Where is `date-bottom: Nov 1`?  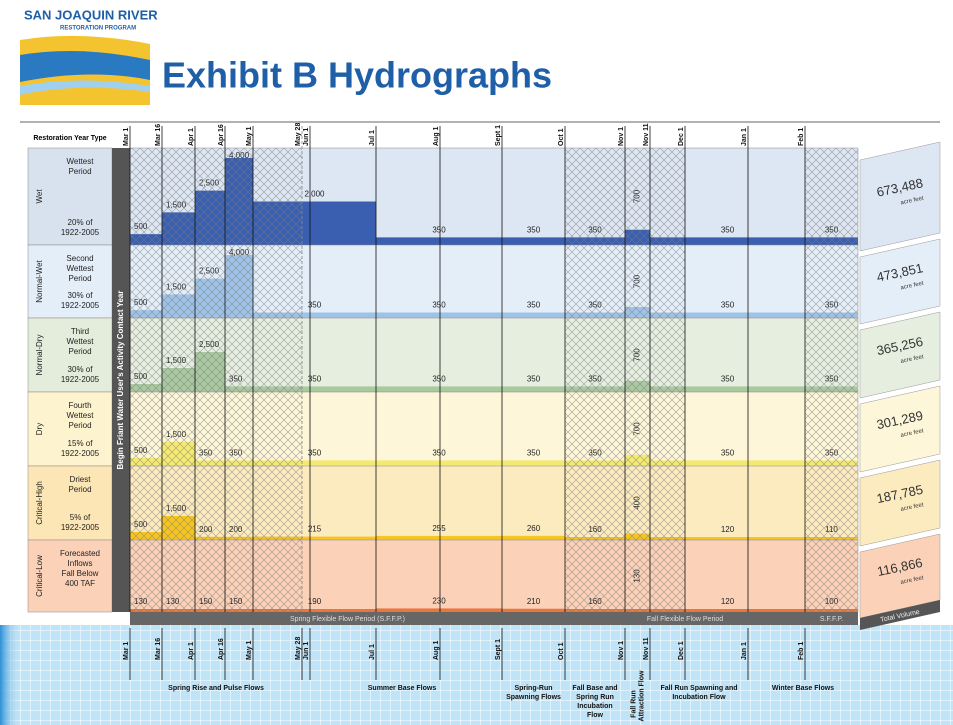 date-bottom: Nov 1 is located at coordinates (621, 650).